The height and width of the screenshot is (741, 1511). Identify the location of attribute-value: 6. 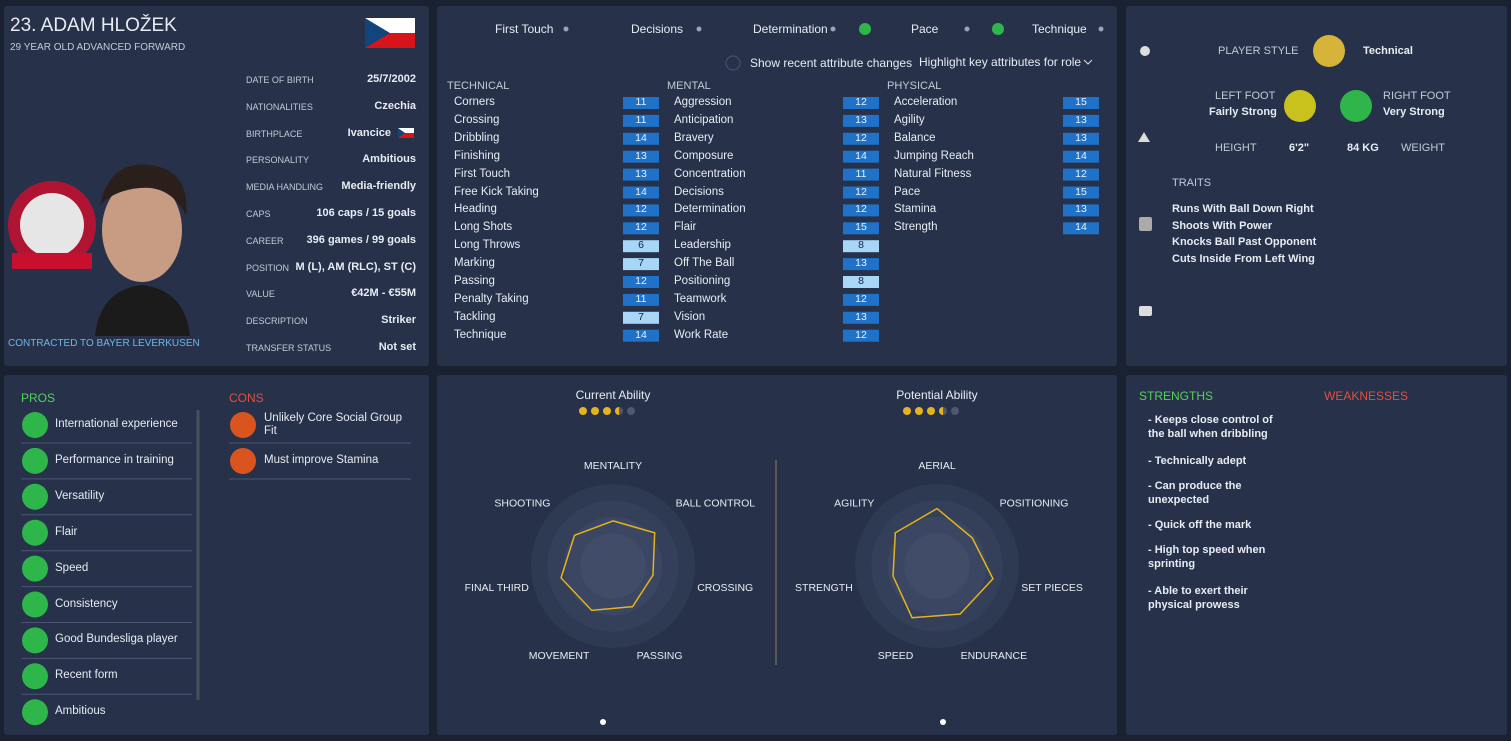
(641, 245).